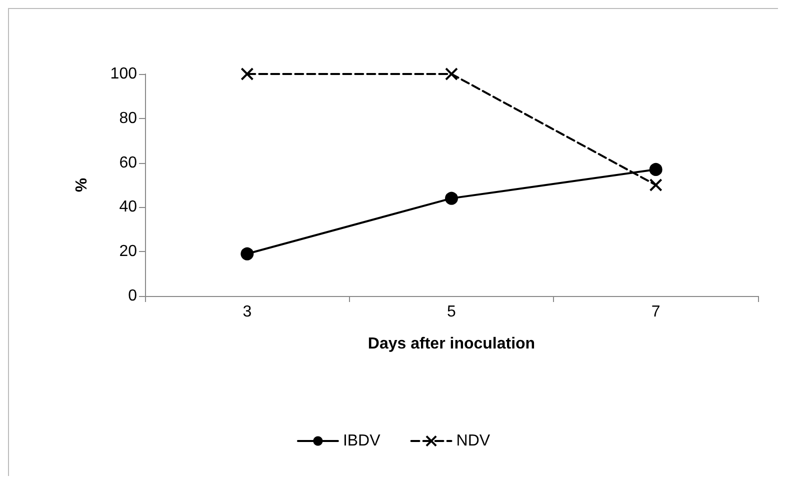 Image resolution: width=786 pixels, height=484 pixels. I want to click on legend-label: IBDV, so click(361, 441).